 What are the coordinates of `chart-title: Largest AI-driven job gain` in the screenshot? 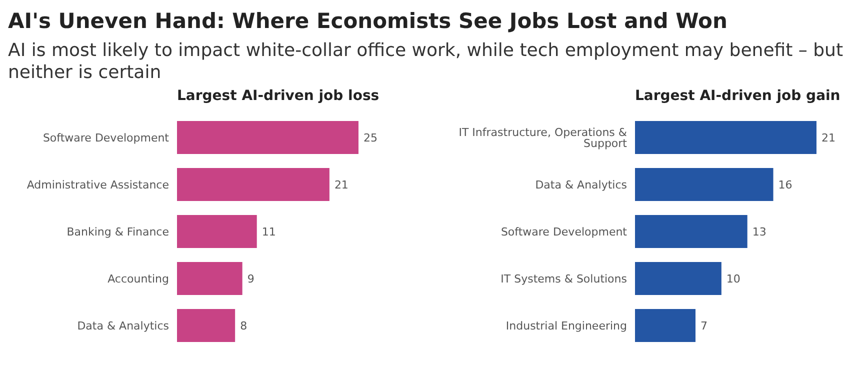 It's located at (738, 97).